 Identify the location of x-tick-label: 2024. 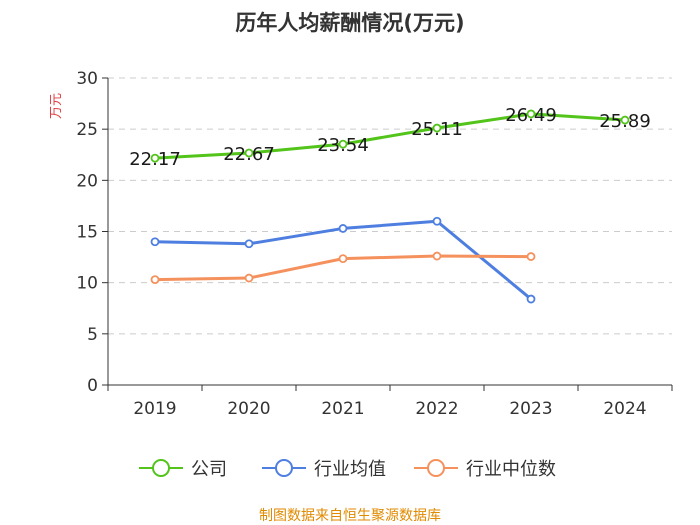
(624, 409).